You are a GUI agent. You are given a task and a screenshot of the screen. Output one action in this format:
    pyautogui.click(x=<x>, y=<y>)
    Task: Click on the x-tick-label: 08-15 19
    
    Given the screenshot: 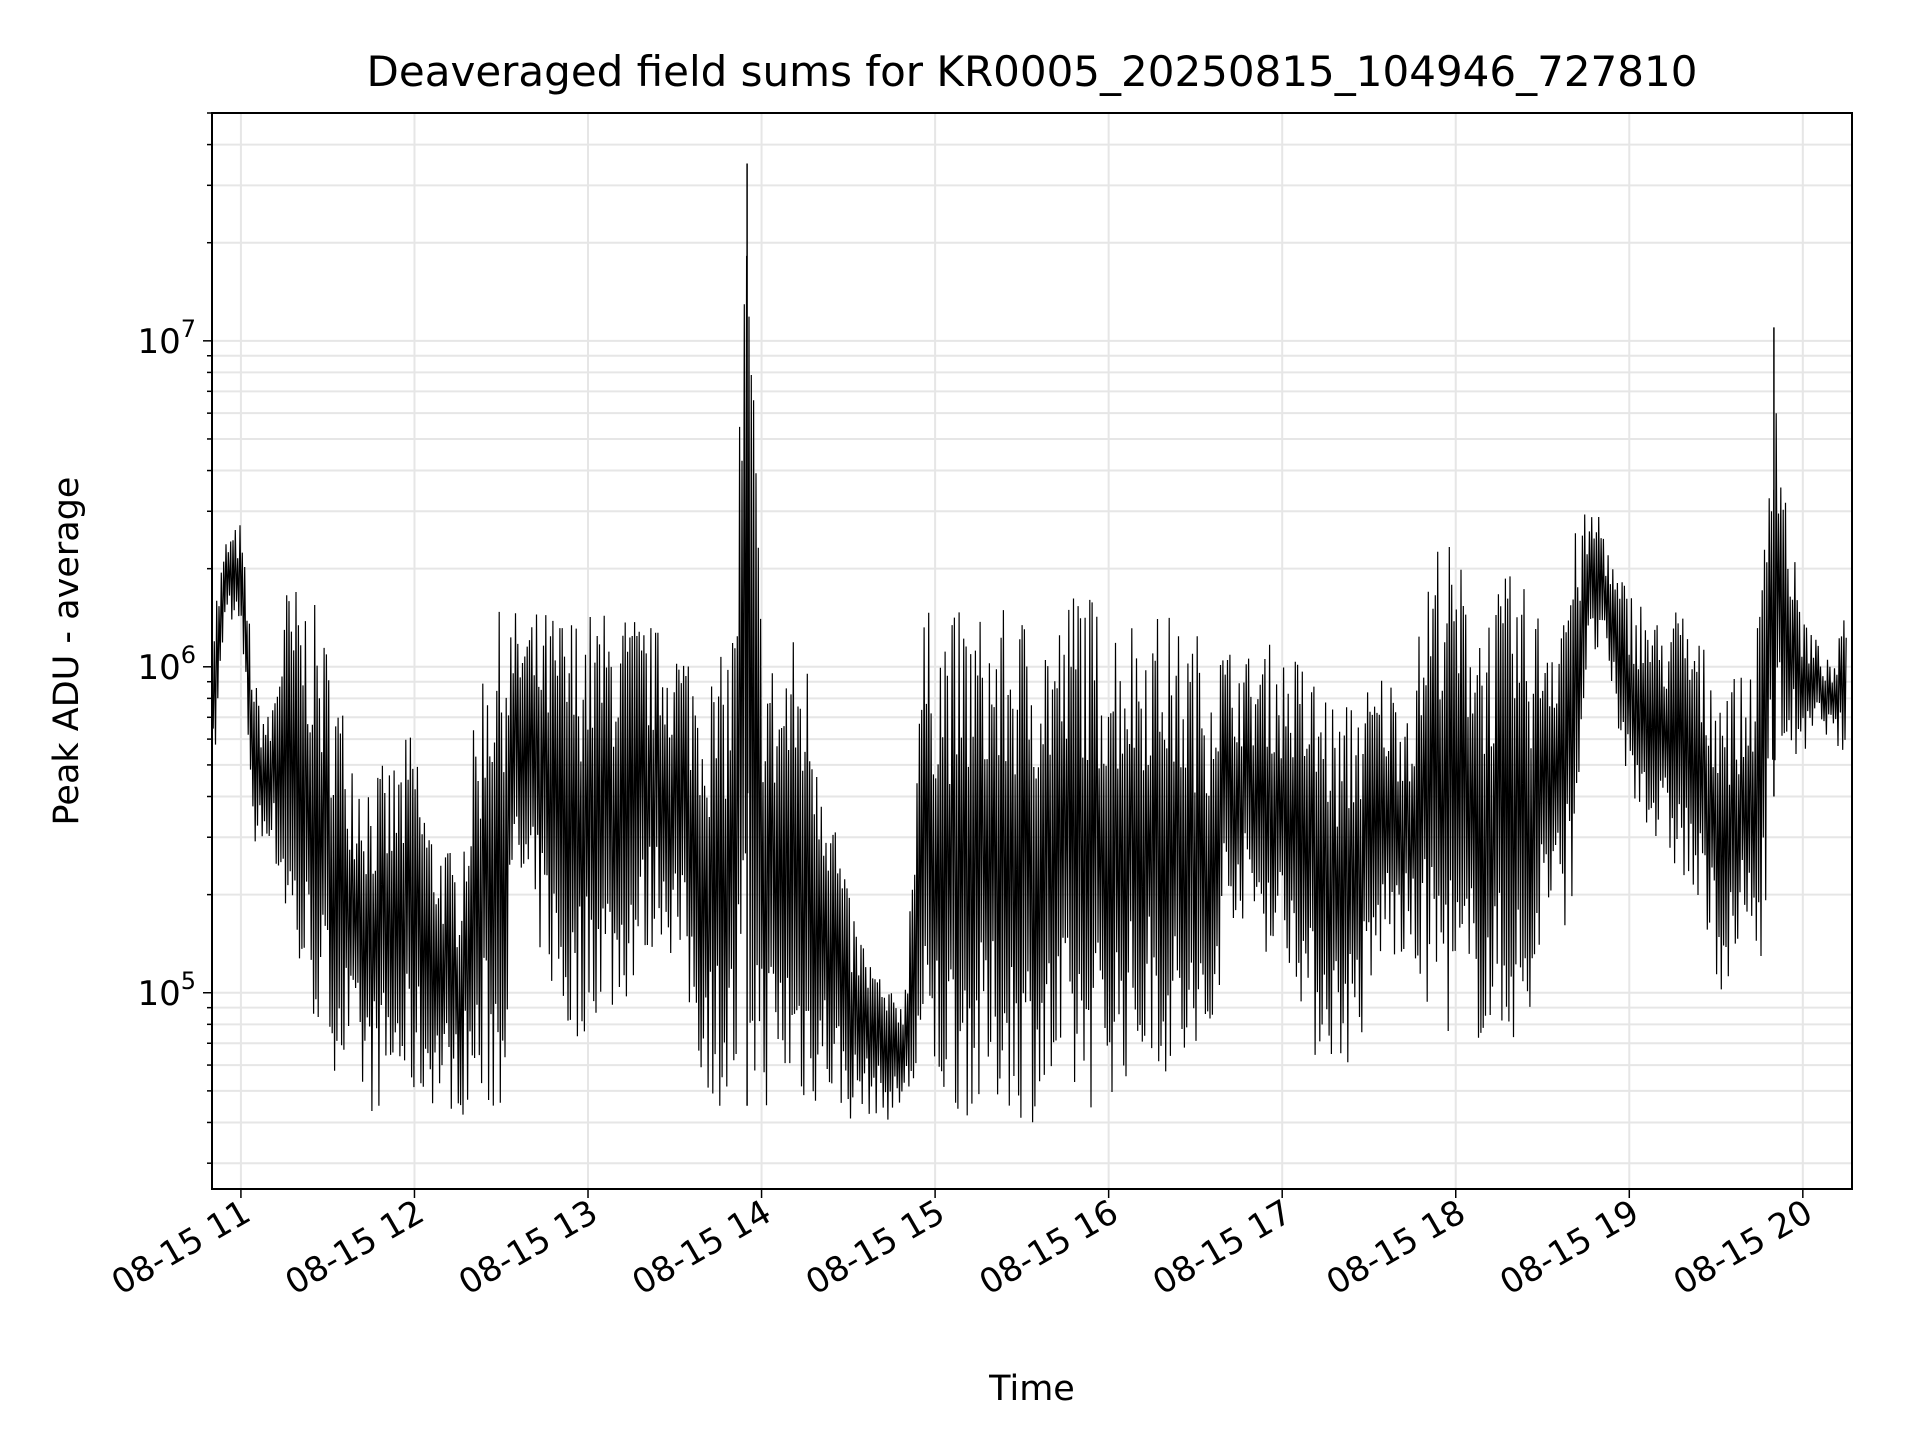 What is the action you would take?
    pyautogui.click(x=1569, y=1247)
    